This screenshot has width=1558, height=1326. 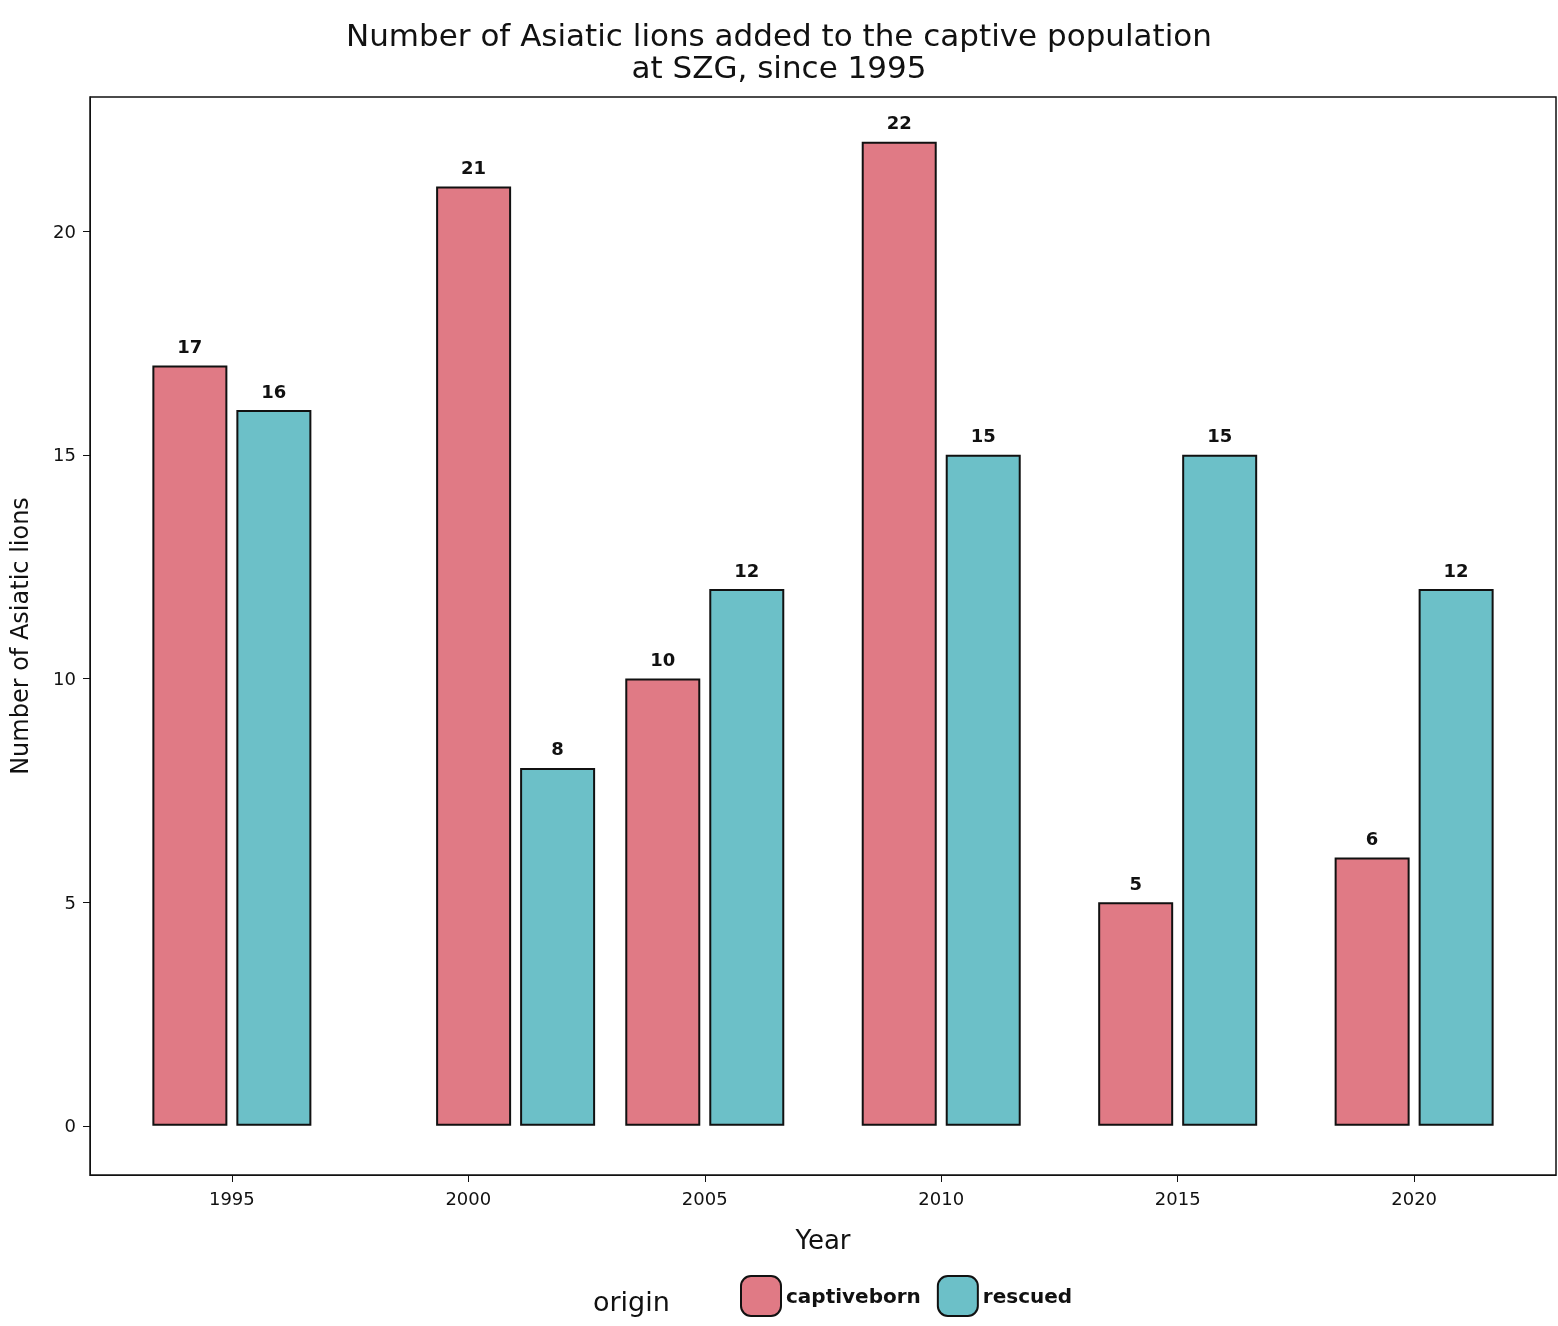 I want to click on y-tick-label: 0, so click(x=70, y=1126).